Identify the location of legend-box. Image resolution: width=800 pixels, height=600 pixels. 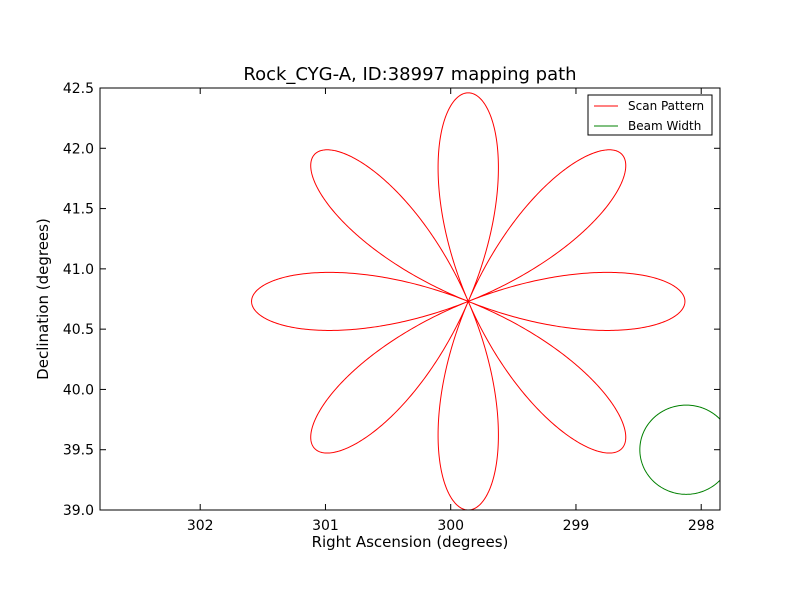
(650, 115).